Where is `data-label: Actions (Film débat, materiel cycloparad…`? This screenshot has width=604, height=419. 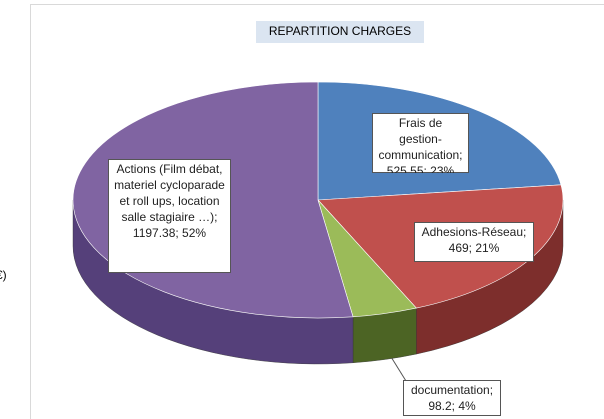
data-label: Actions (Film débat, materiel cycloparad… is located at coordinates (169, 216).